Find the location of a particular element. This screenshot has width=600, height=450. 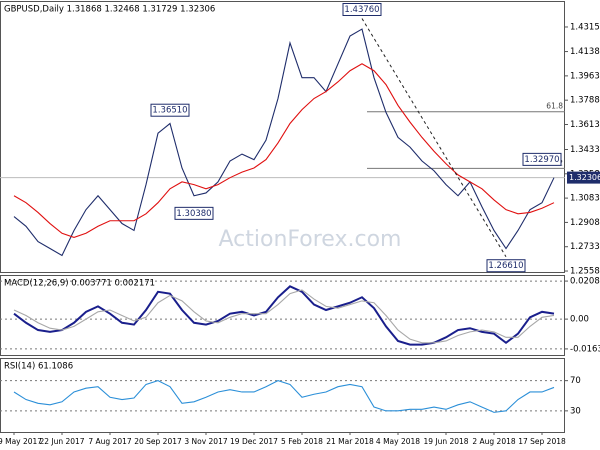

price-annotation-label: 1.36510 is located at coordinates (169, 111).